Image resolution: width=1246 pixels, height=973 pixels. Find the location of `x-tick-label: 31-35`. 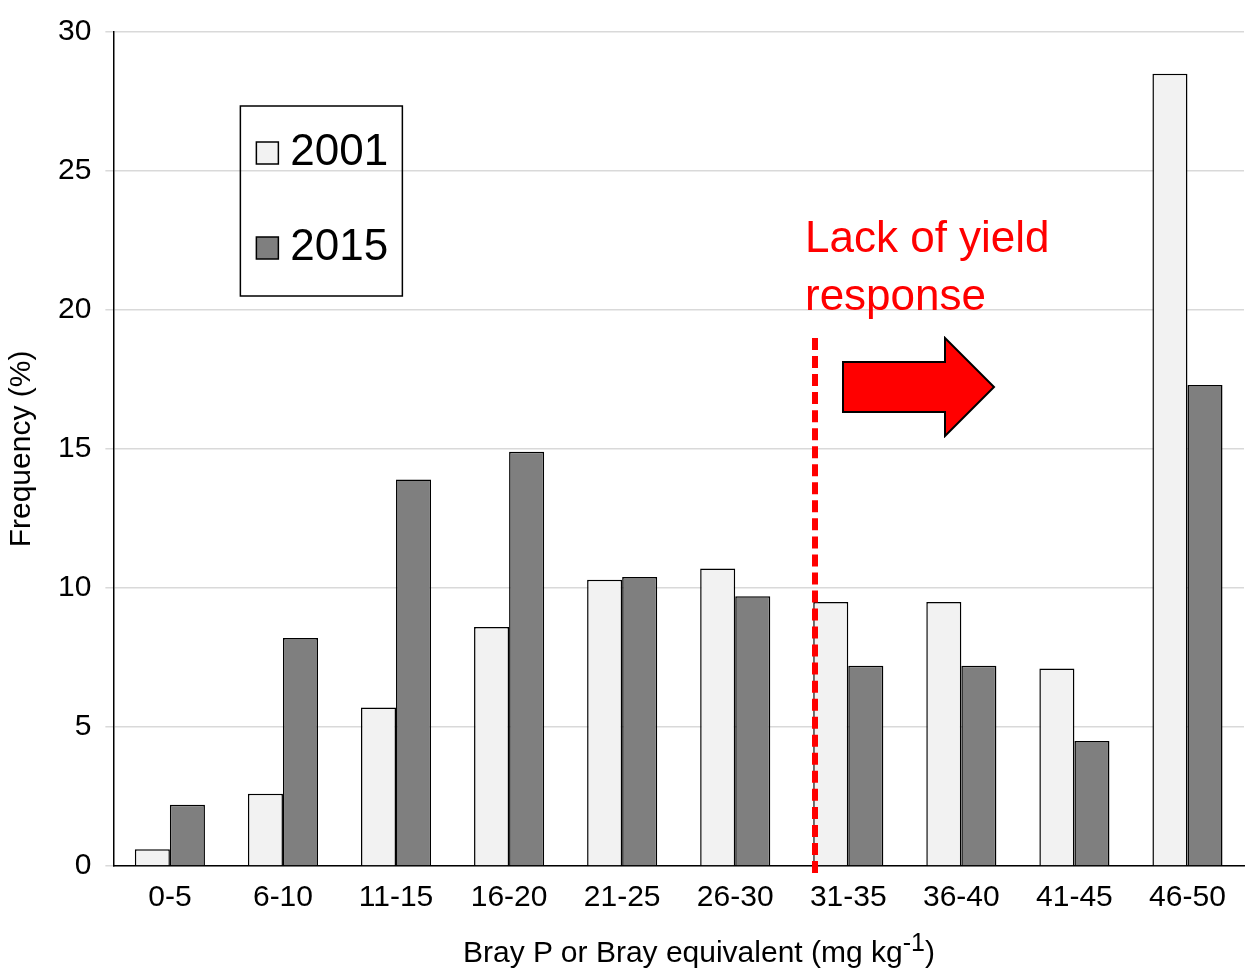

x-tick-label: 31-35 is located at coordinates (848, 896).